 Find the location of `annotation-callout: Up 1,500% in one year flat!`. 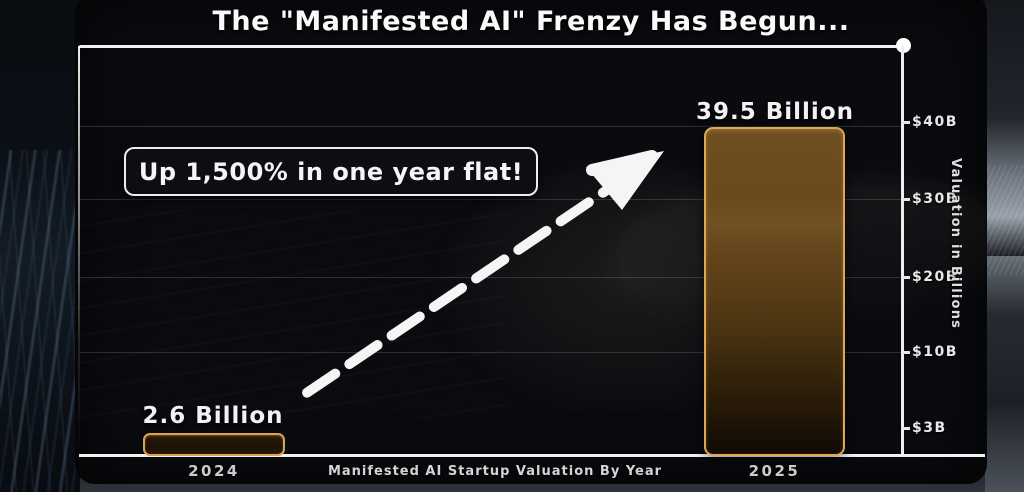

annotation-callout: Up 1,500% in one year flat! is located at coordinates (331, 171).